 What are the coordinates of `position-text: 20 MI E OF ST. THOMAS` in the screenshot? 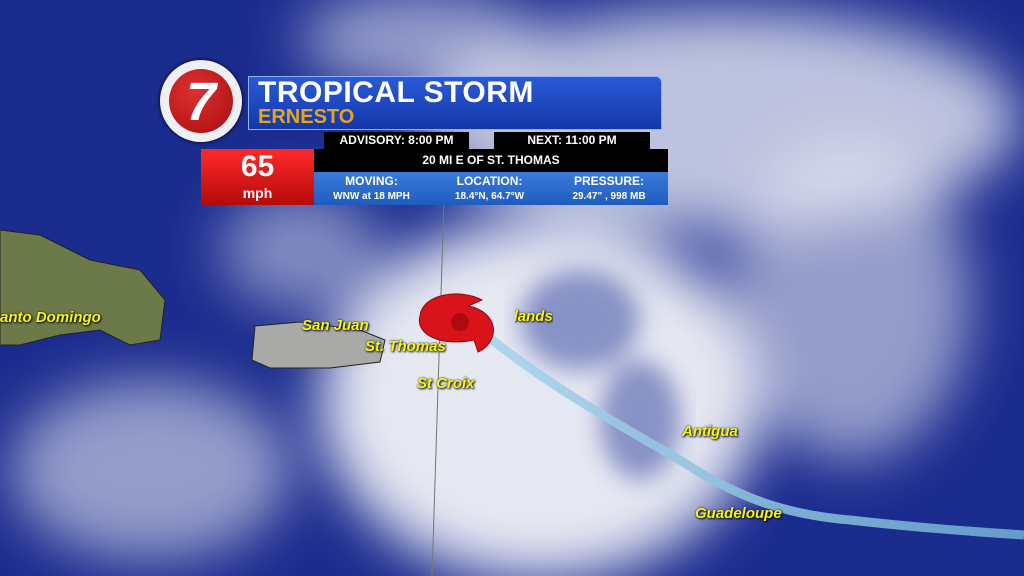 It's located at (491, 160).